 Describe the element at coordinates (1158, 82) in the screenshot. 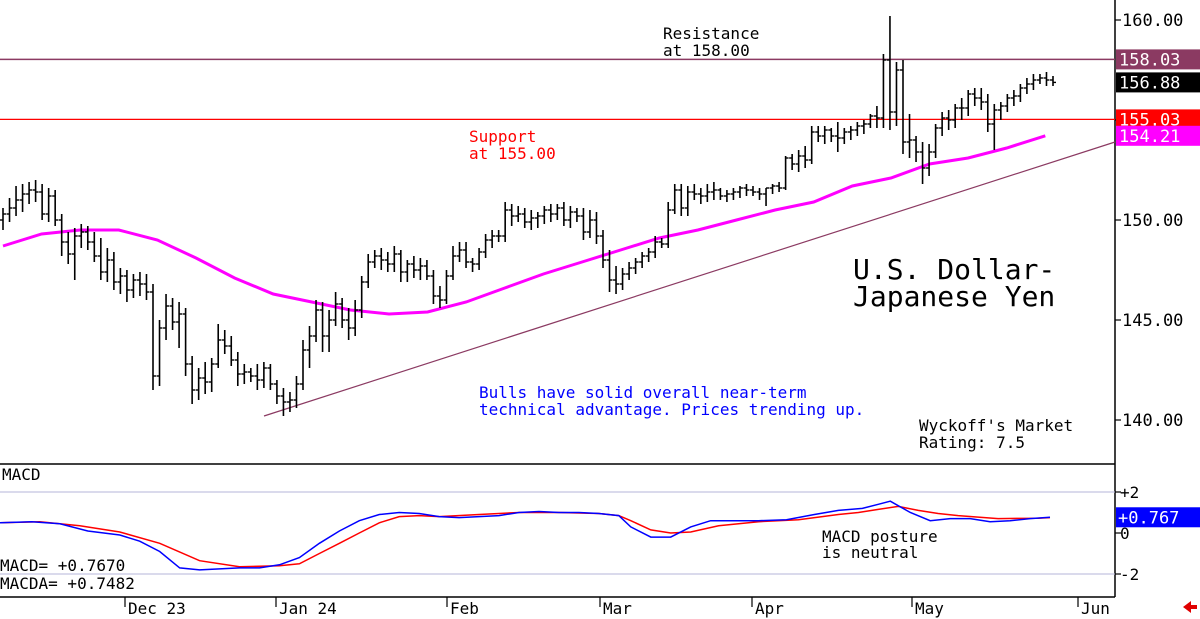

I see `last-price-badge: 156.88` at that location.